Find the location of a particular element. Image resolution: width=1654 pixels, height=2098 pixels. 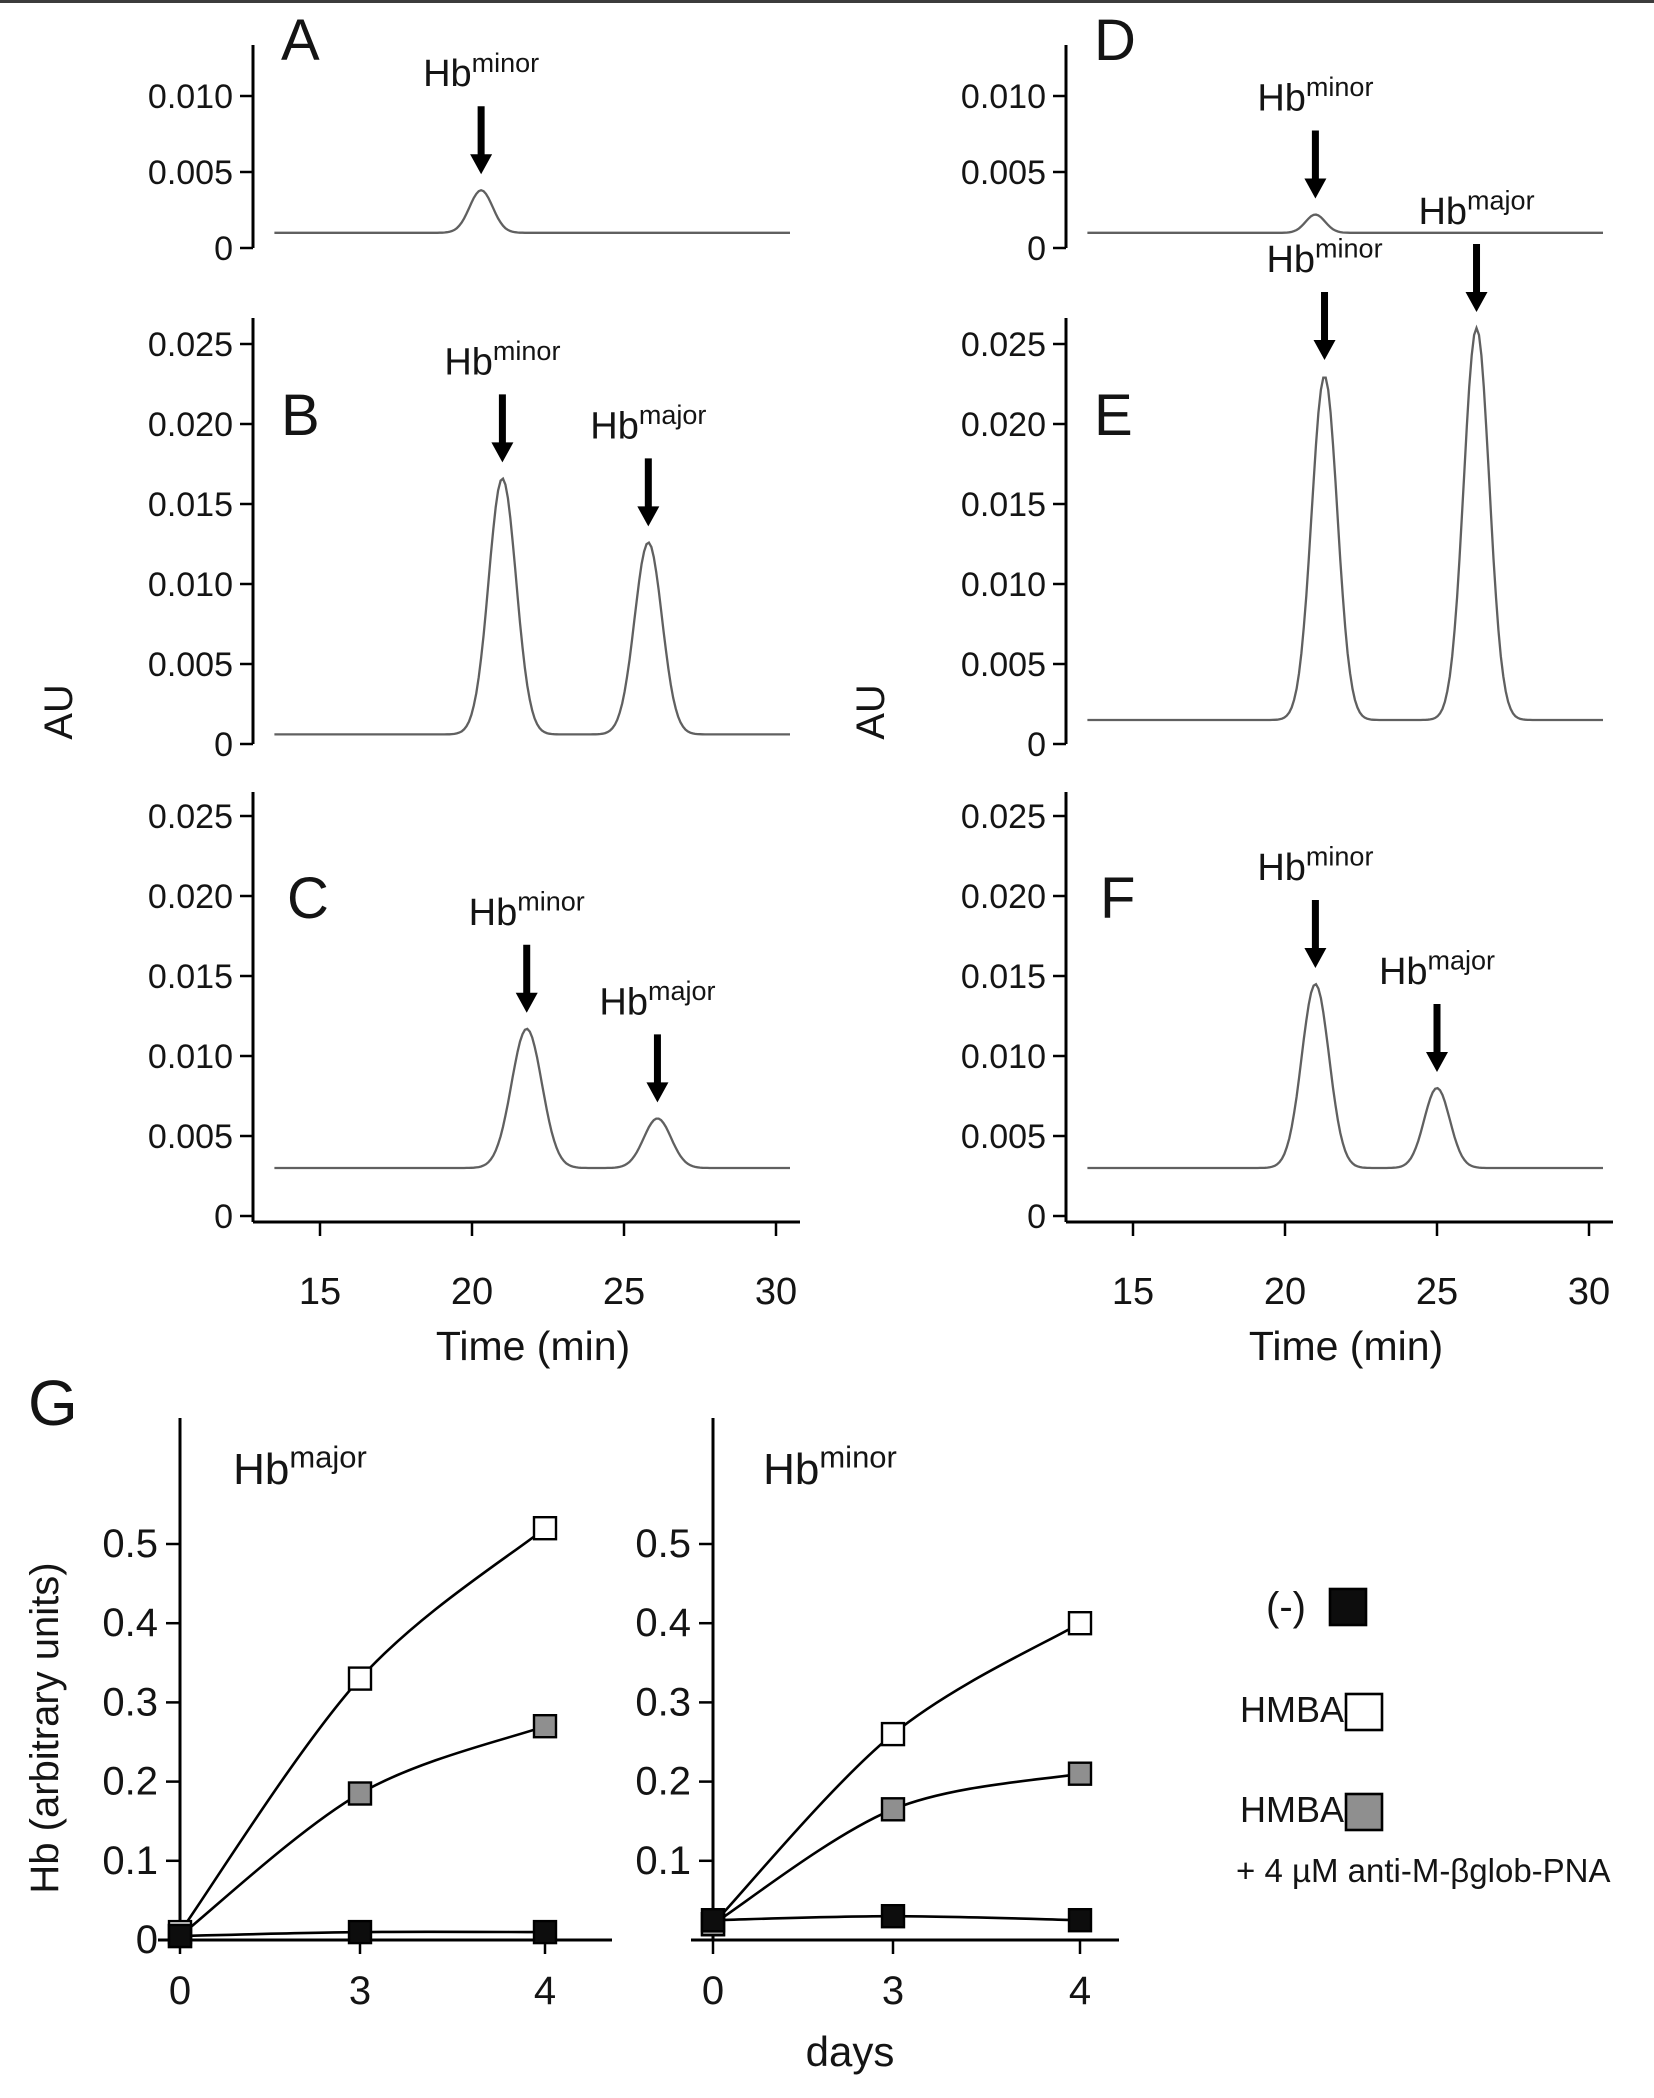

x-tick-label: 3 is located at coordinates (360, 1991).